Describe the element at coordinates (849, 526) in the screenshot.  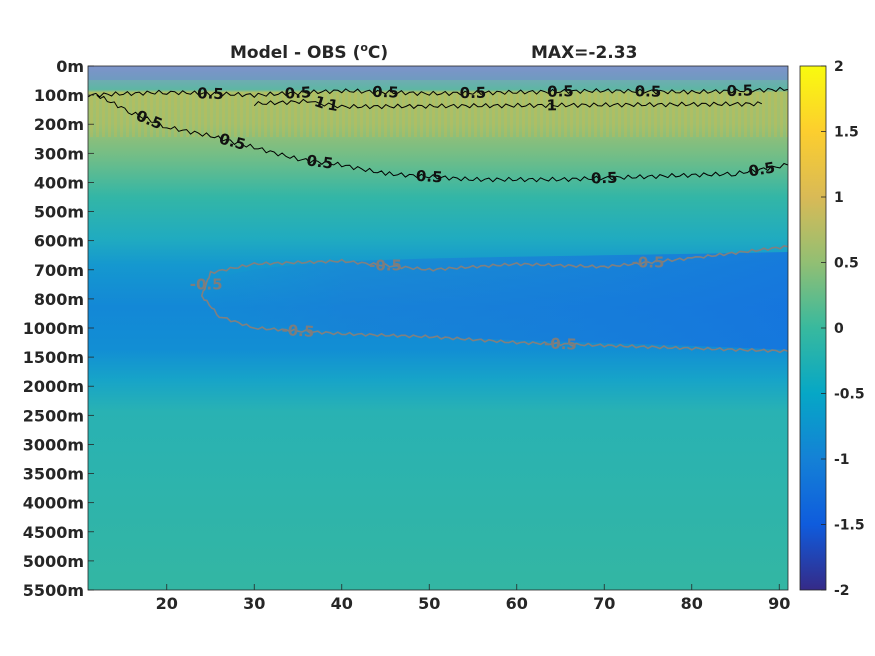
I see `colorbar-tick-label: -1.5` at that location.